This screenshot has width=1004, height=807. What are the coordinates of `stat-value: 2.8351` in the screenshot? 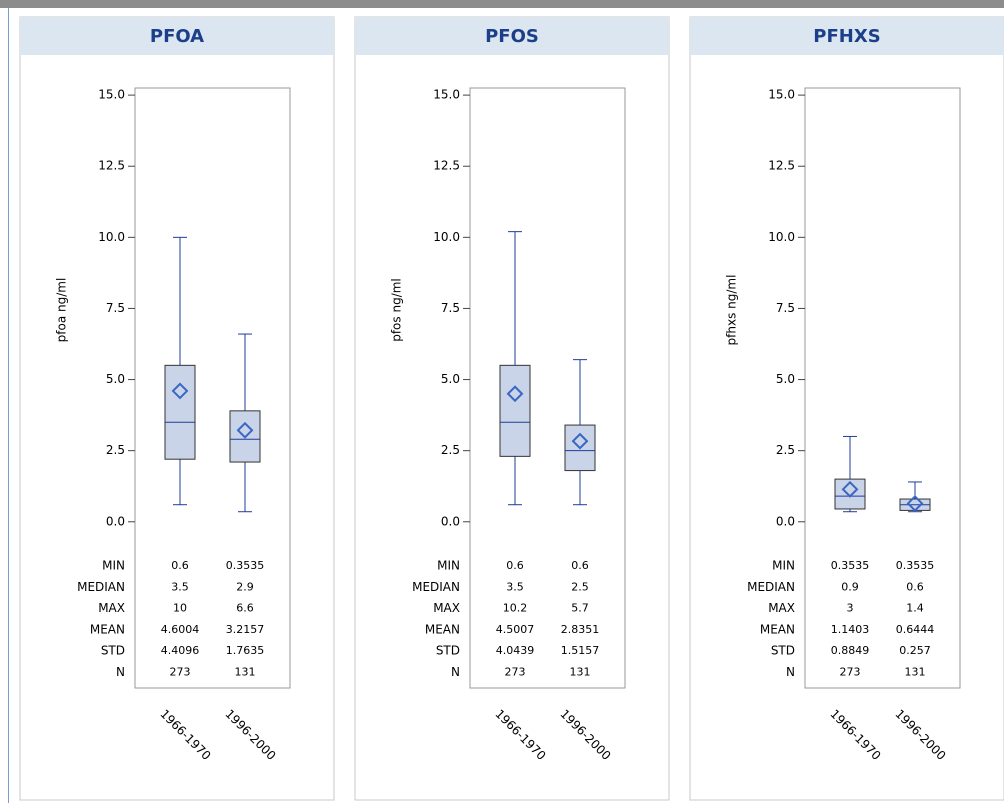 It's located at (580, 629).